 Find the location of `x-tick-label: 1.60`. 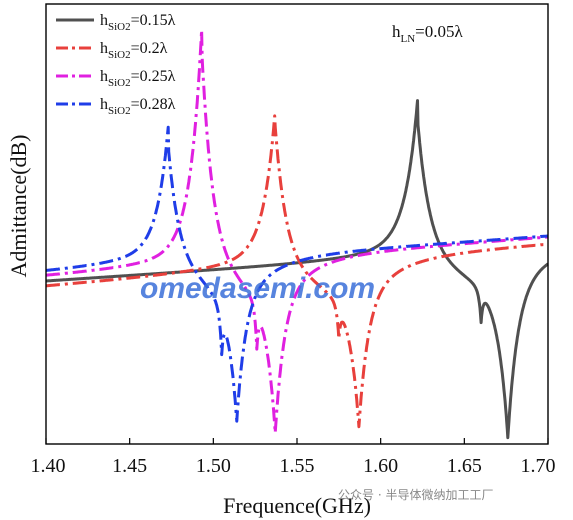

x-tick-label: 1.60 is located at coordinates (380, 466).